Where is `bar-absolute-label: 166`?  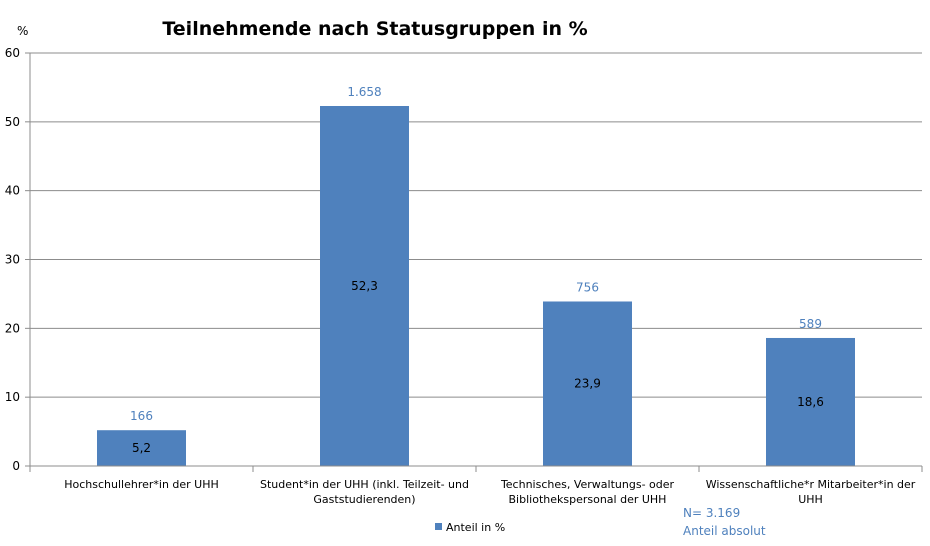
bar-absolute-label: 166 is located at coordinates (141, 416).